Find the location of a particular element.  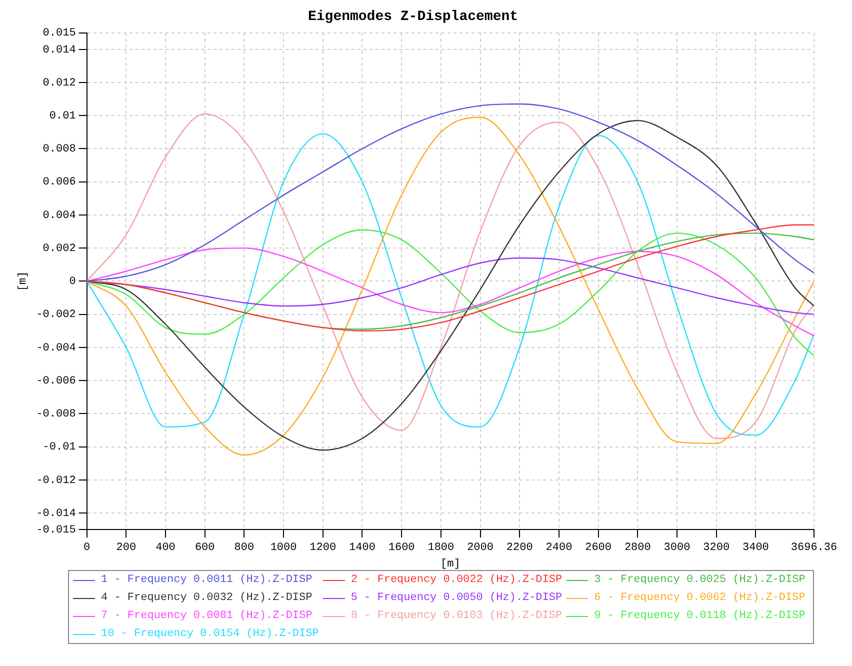

y-tick-label: 0.008 is located at coordinates (59, 150).